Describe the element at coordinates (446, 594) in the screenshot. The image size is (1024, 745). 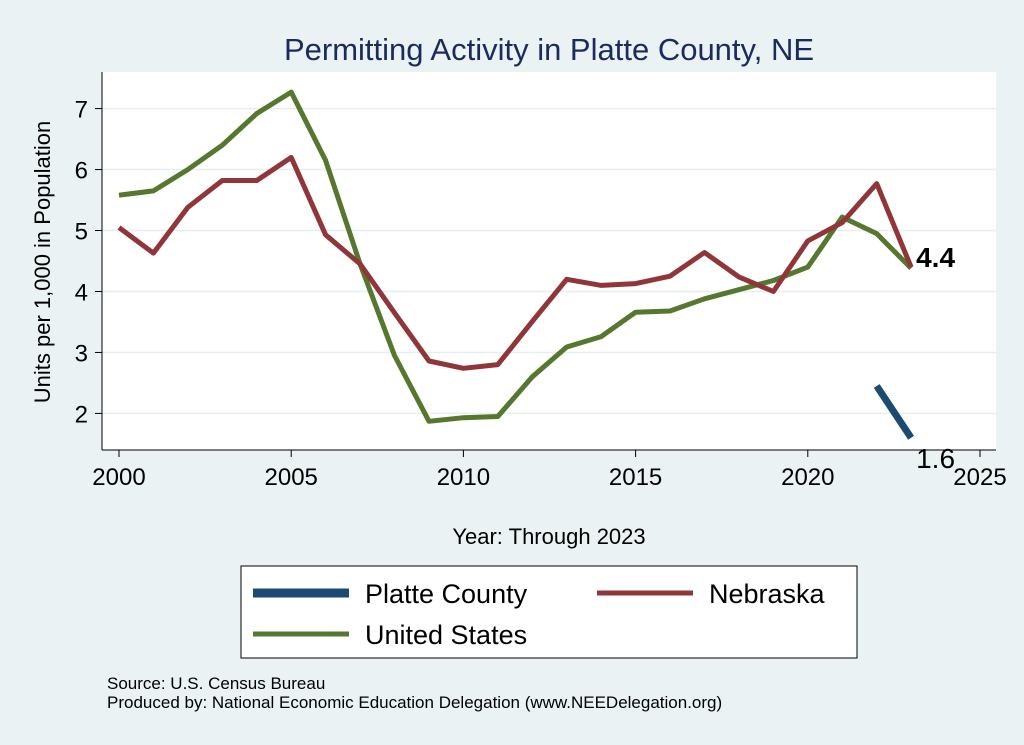
I see `legend-label-platte-county: Platte County` at that location.